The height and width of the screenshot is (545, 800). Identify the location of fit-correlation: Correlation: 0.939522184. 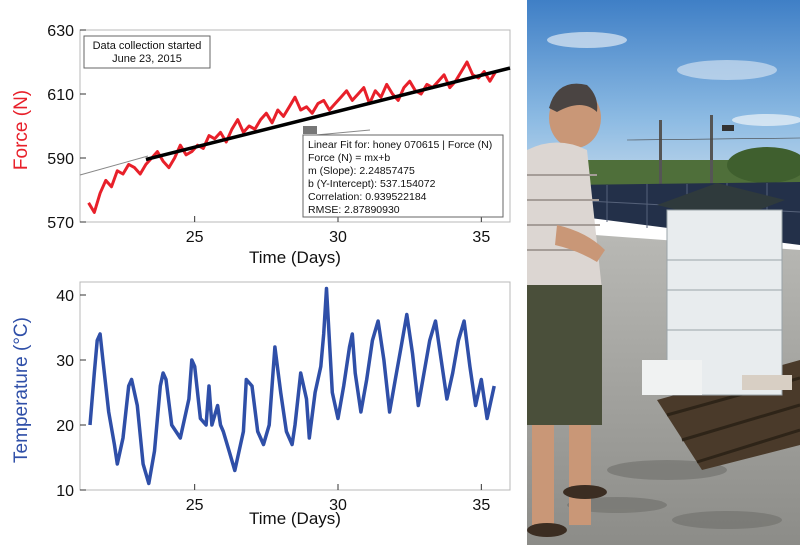
(367, 197).